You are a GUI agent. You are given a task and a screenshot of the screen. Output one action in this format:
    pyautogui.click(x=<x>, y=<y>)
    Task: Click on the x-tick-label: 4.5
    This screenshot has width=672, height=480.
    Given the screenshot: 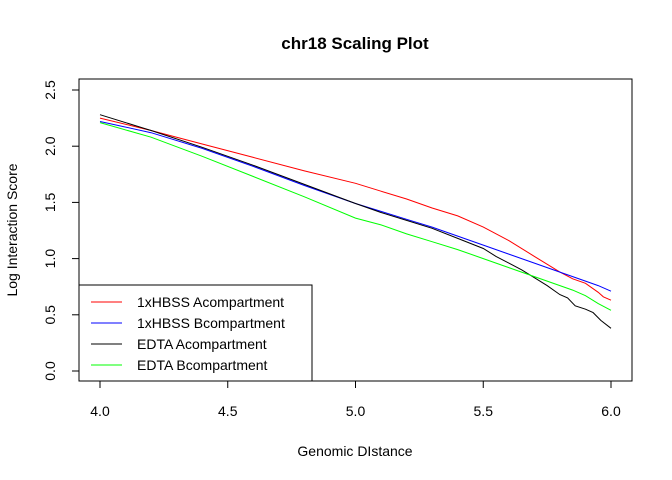 What is the action you would take?
    pyautogui.click(x=228, y=411)
    